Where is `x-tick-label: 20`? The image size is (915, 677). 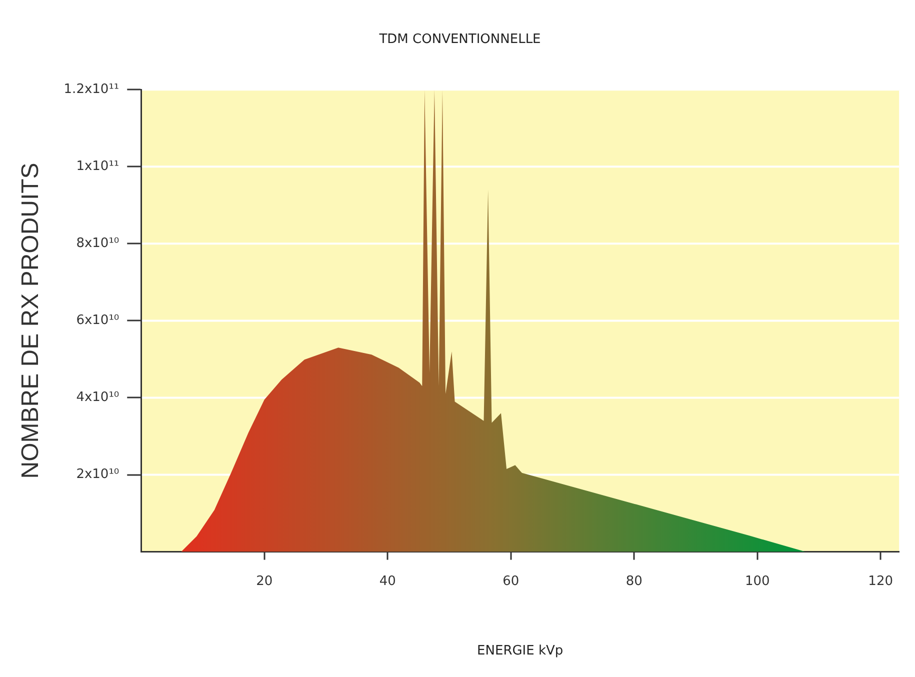 x-tick-label: 20 is located at coordinates (264, 581).